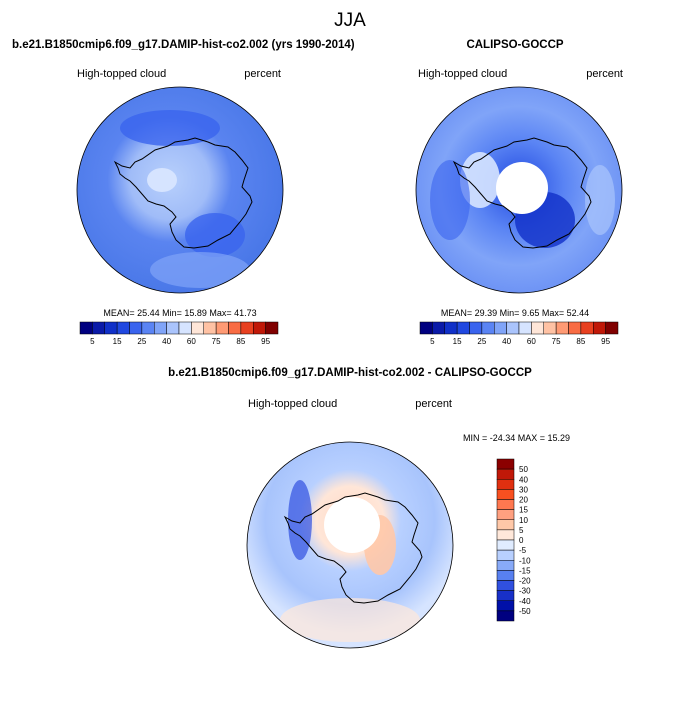 Image resolution: width=700 pixels, height=705 pixels. Describe the element at coordinates (514, 45) in the screenshot. I see `panel-title: CALIPSO-GOCCP` at that location.